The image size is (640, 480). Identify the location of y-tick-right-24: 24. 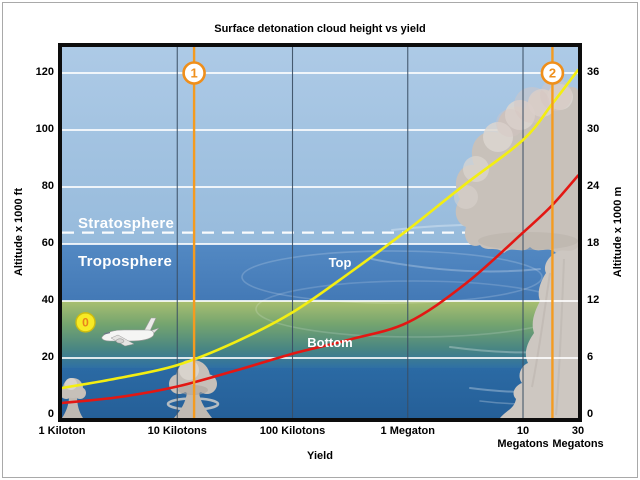
(593, 186).